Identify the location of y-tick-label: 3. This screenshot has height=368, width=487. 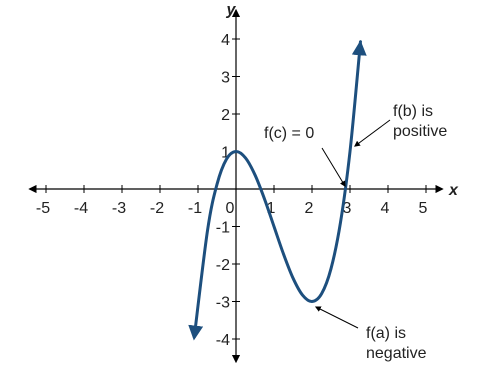
(225, 78).